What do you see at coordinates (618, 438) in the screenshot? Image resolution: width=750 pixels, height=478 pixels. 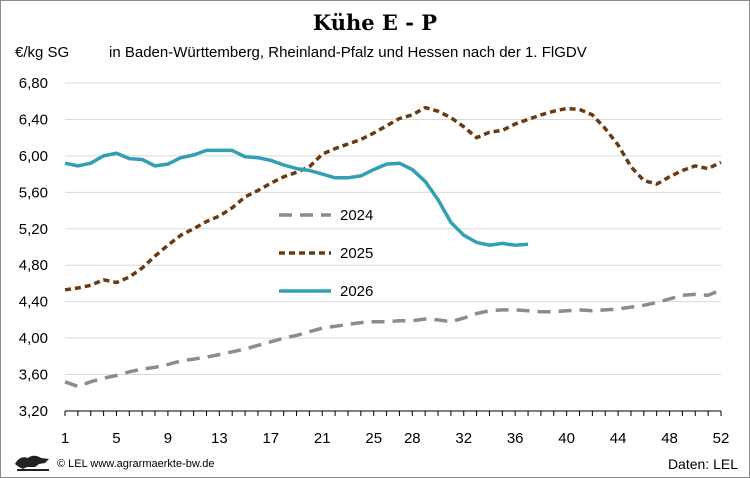 I see `x-tick-label: 44` at bounding box center [618, 438].